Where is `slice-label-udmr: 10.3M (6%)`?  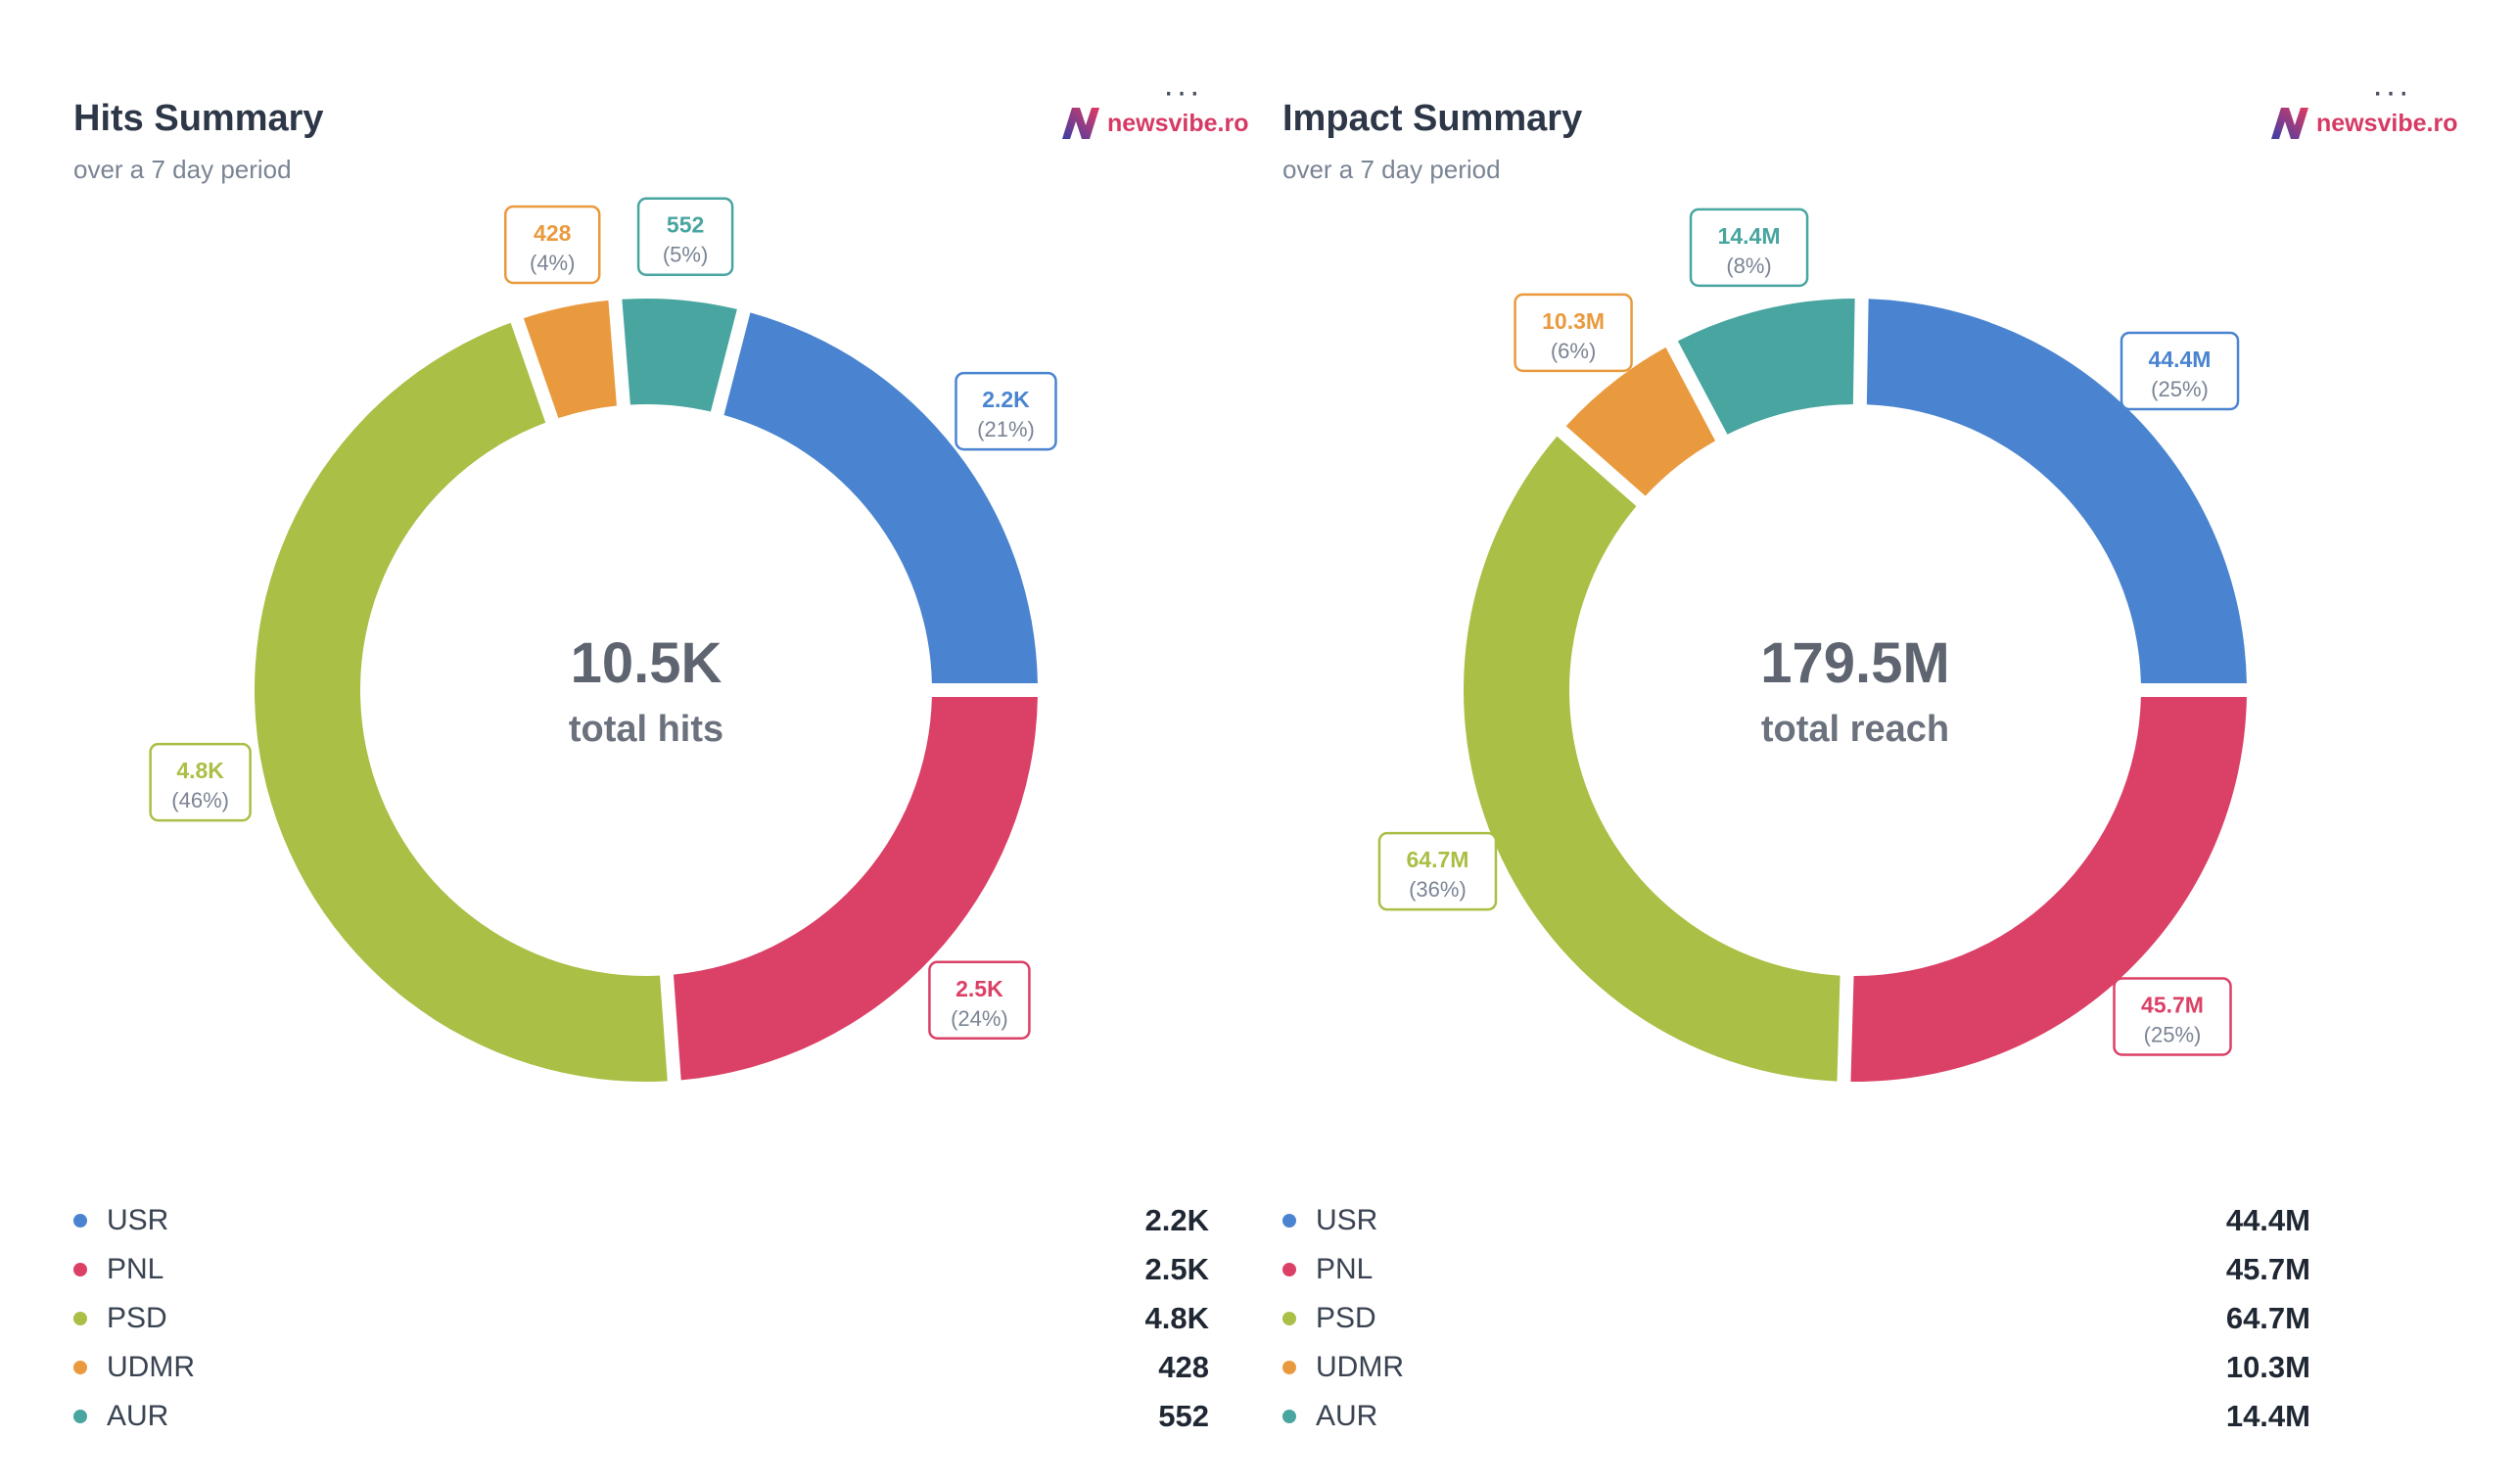 slice-label-udmr: 10.3M (6%) is located at coordinates (1573, 333).